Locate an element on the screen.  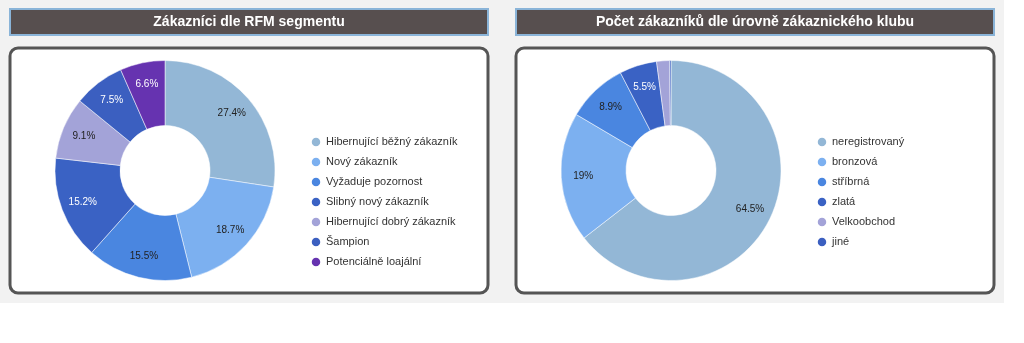
legend-label: zlatá is located at coordinates (844, 201).